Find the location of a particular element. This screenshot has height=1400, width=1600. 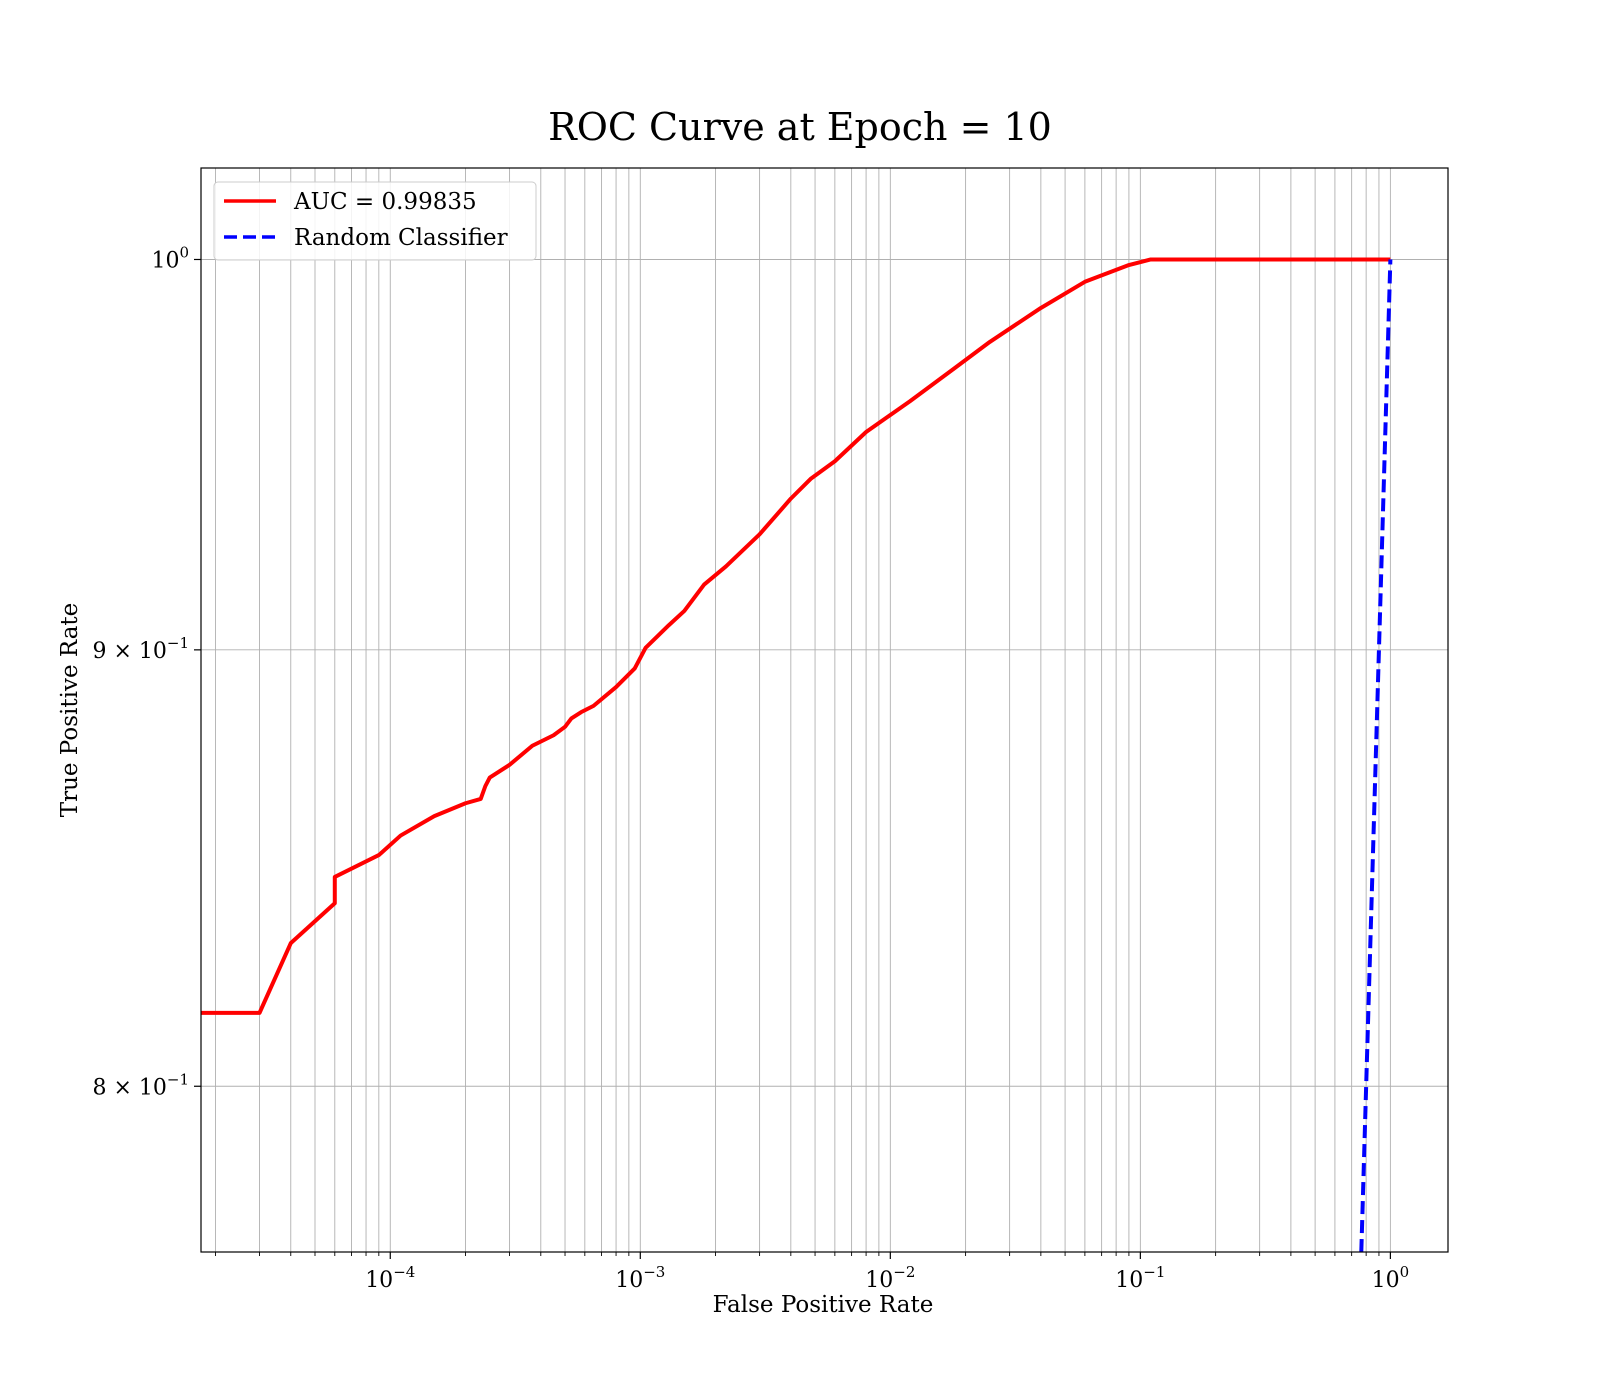

legend: AUC = 0.99835 Random Classifier is located at coordinates (375, 221).